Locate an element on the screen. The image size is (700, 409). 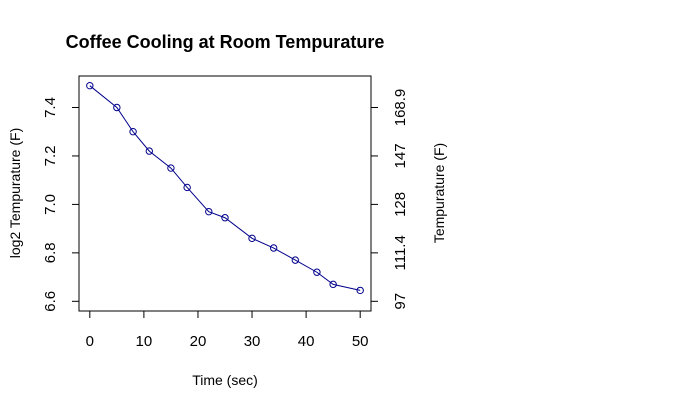
y-axis-title: log2 Tempurature (F) is located at coordinates (15, 193).